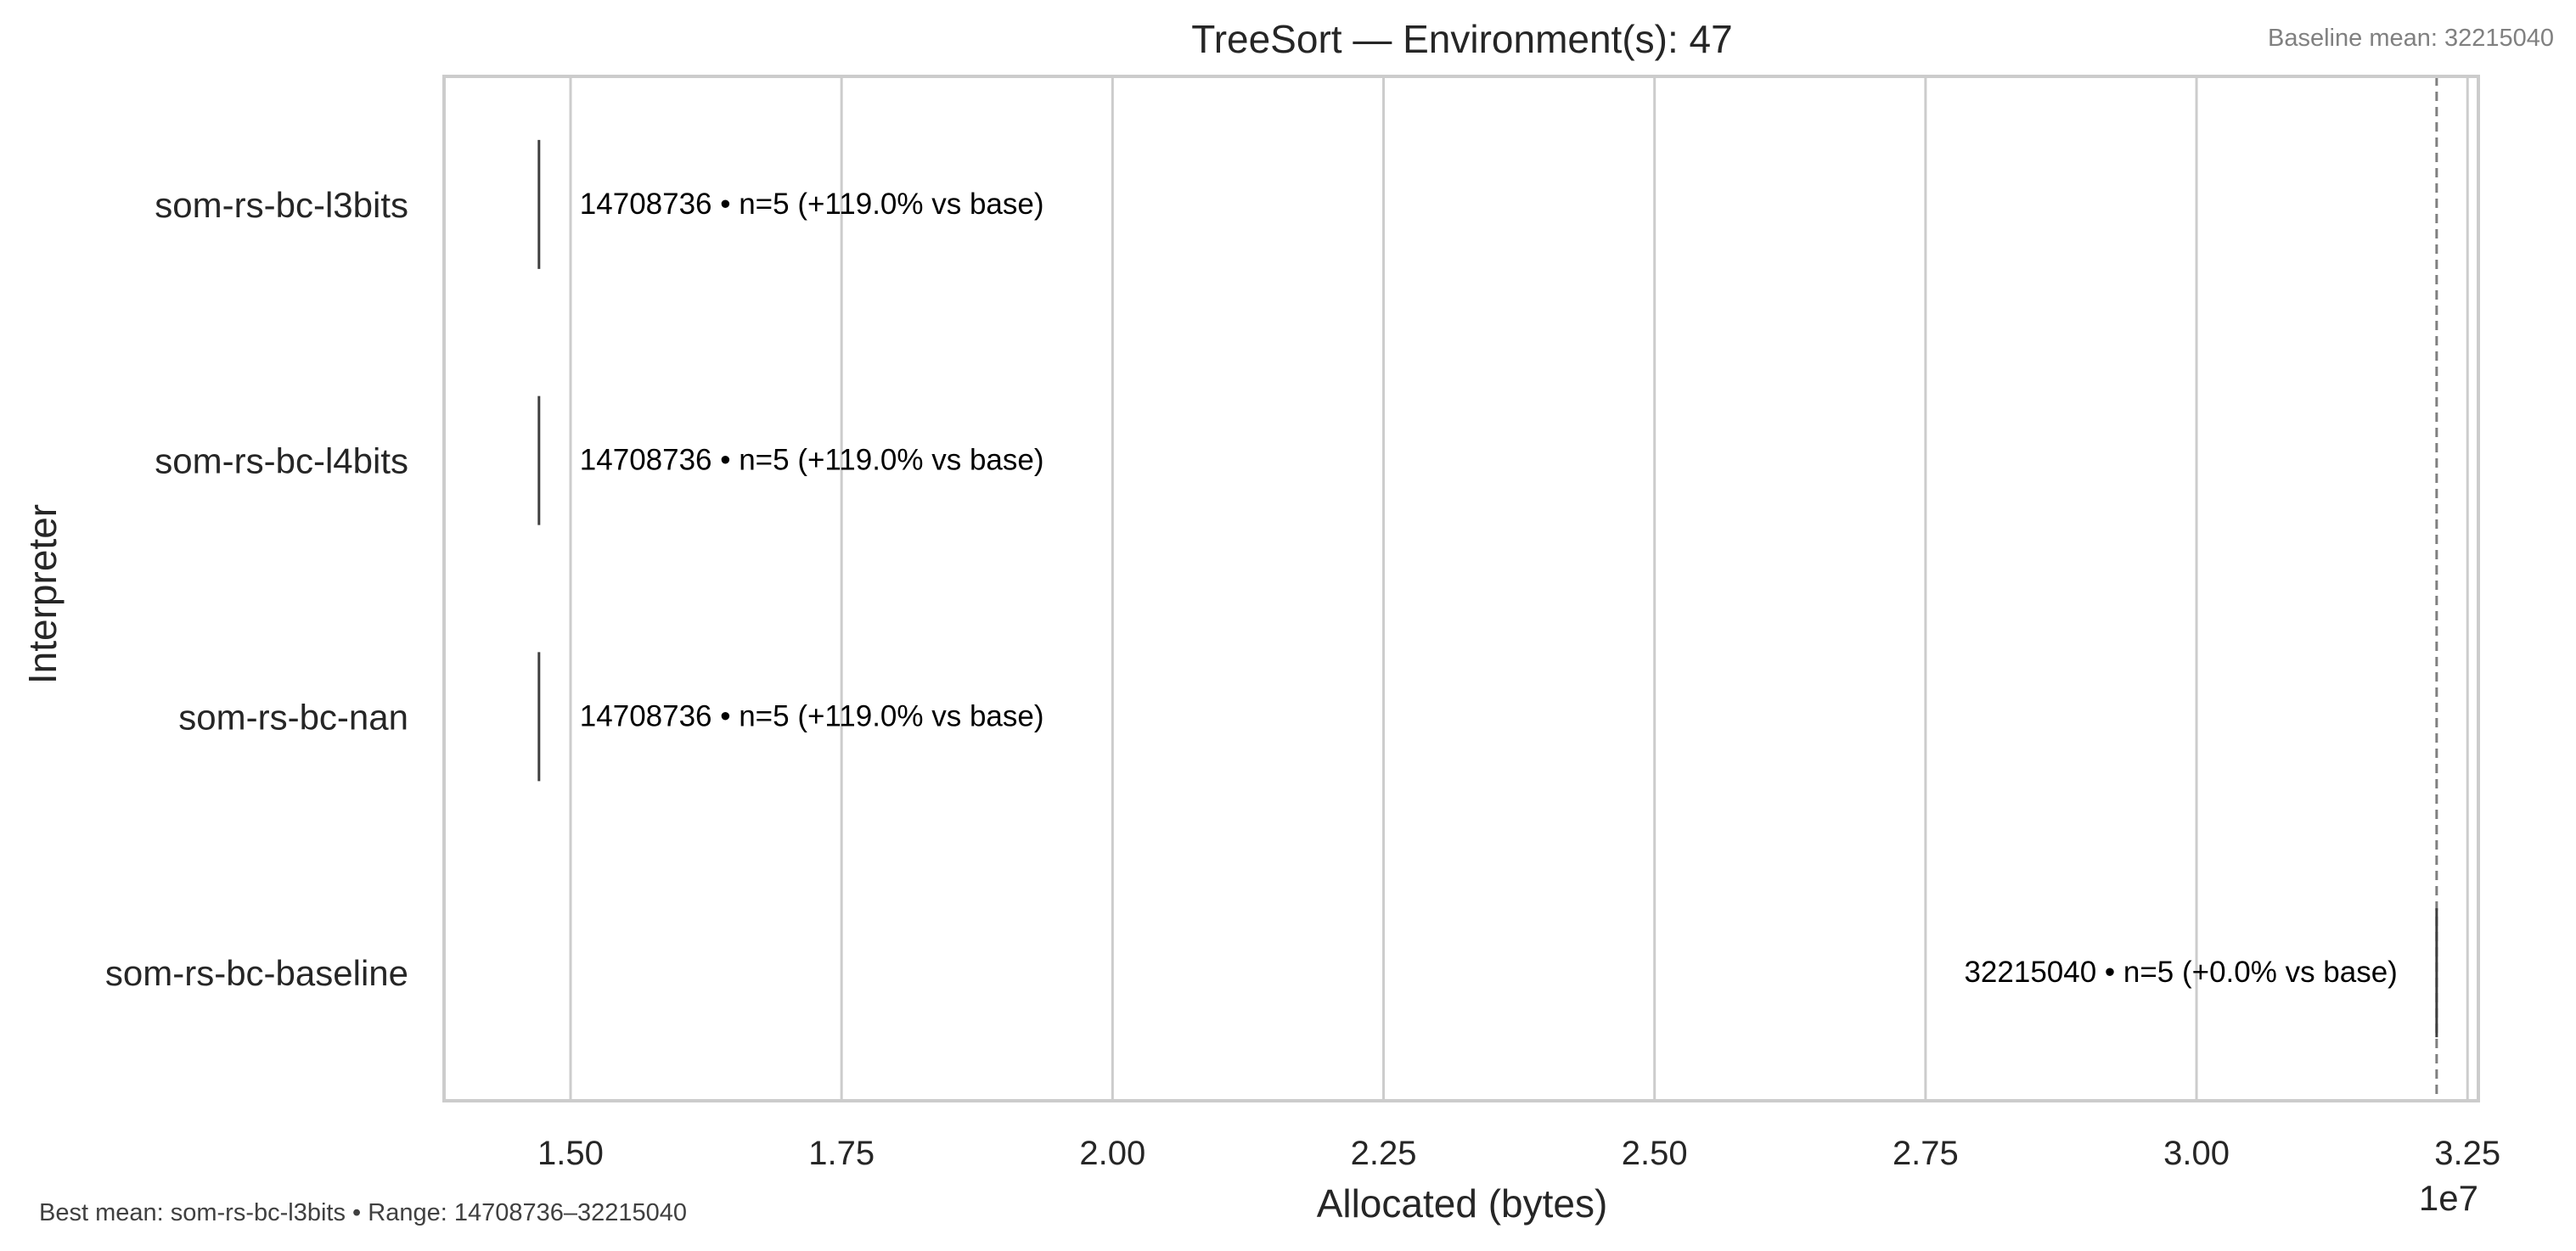 The height and width of the screenshot is (1251, 2576). I want to click on x-axis-offset-label: 1e7, so click(2448, 1198).